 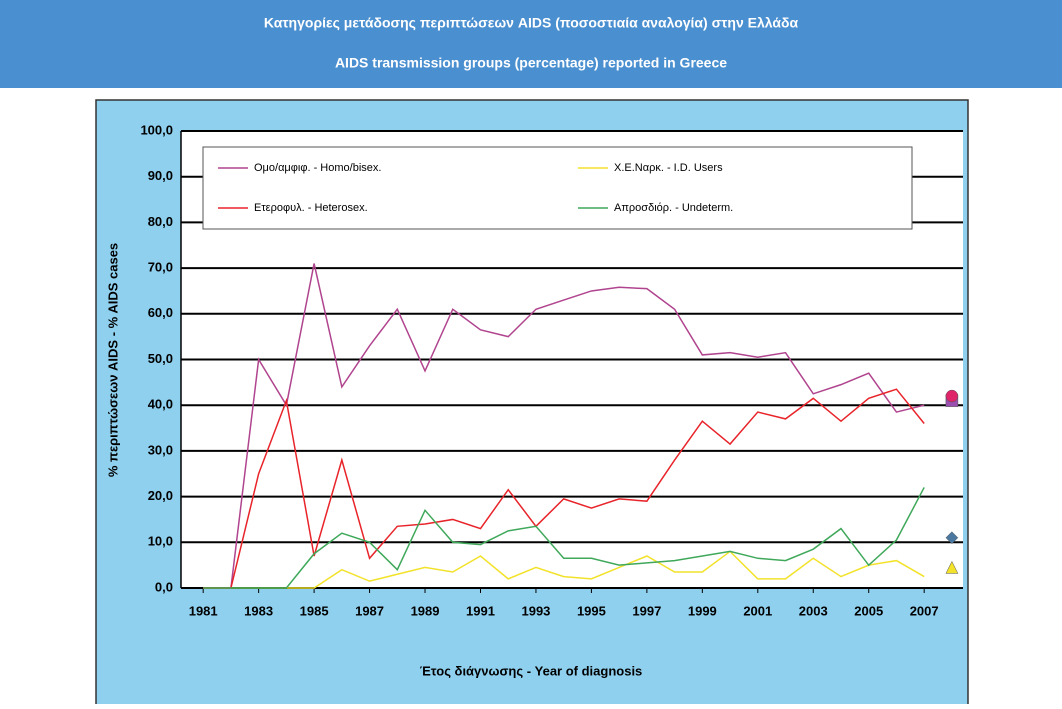 I want to click on x-tick-label: 1983, so click(x=258, y=610).